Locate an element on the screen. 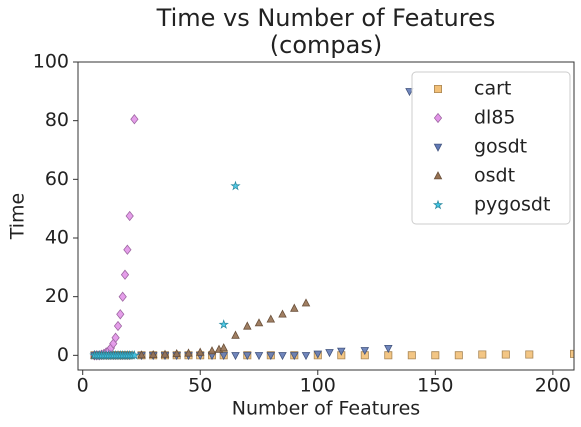 This screenshot has width=581, height=427. legend-label: cart is located at coordinates (492, 89).